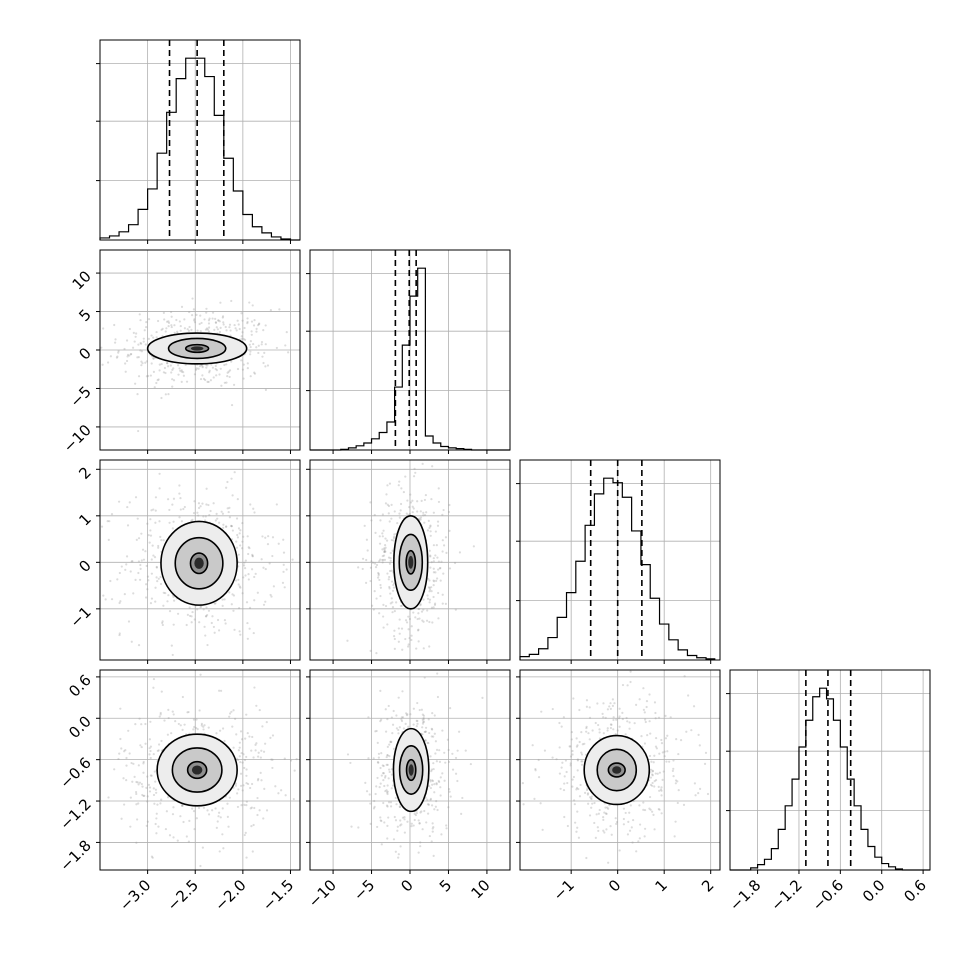 The width and height of the screenshot is (970, 970). What do you see at coordinates (80, 727) in the screenshot?
I see `y-tick-label: 0.0` at bounding box center [80, 727].